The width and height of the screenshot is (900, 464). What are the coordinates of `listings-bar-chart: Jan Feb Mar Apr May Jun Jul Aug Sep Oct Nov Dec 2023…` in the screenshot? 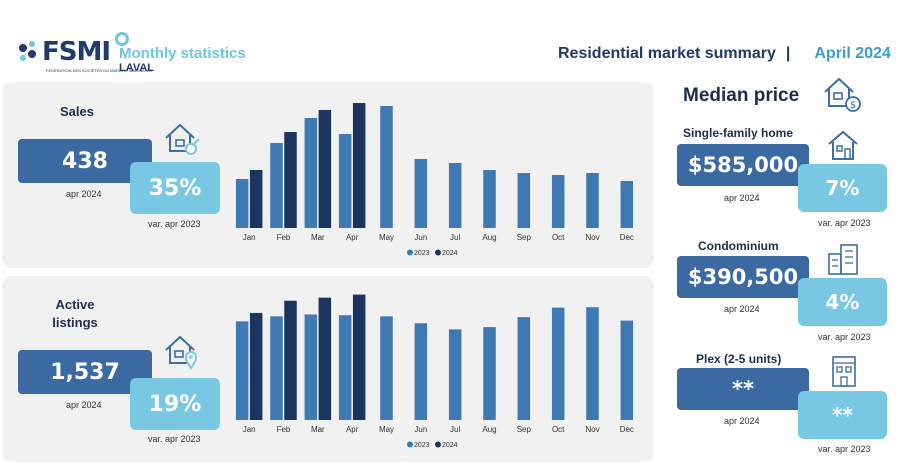 It's located at (434, 371).